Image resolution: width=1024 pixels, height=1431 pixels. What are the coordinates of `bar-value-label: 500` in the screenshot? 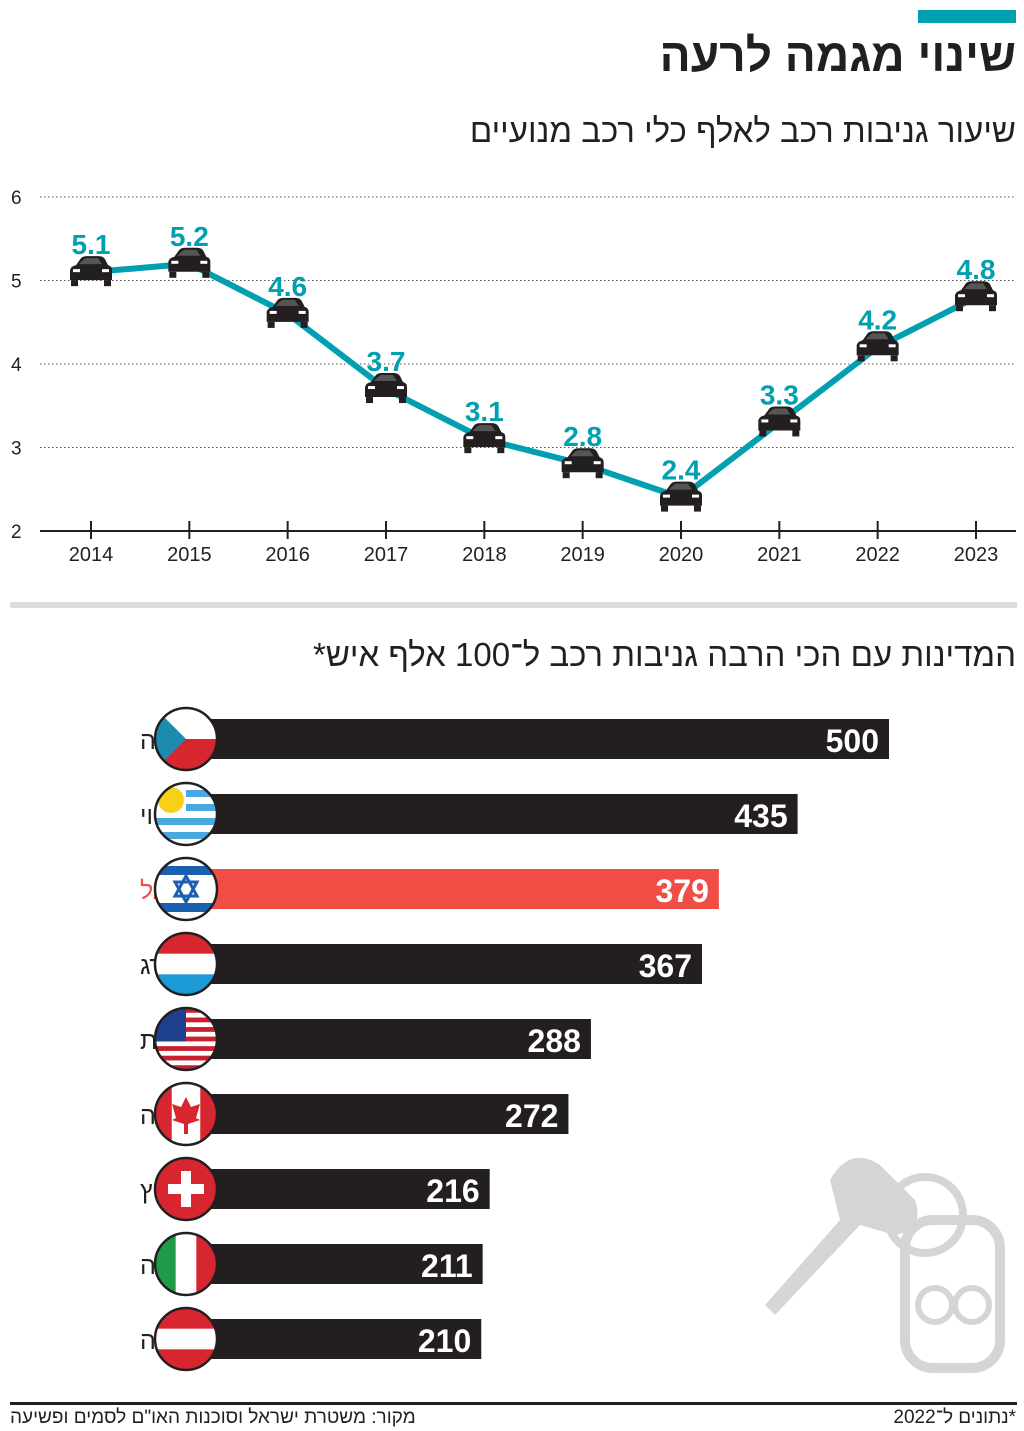 It's located at (852, 741).